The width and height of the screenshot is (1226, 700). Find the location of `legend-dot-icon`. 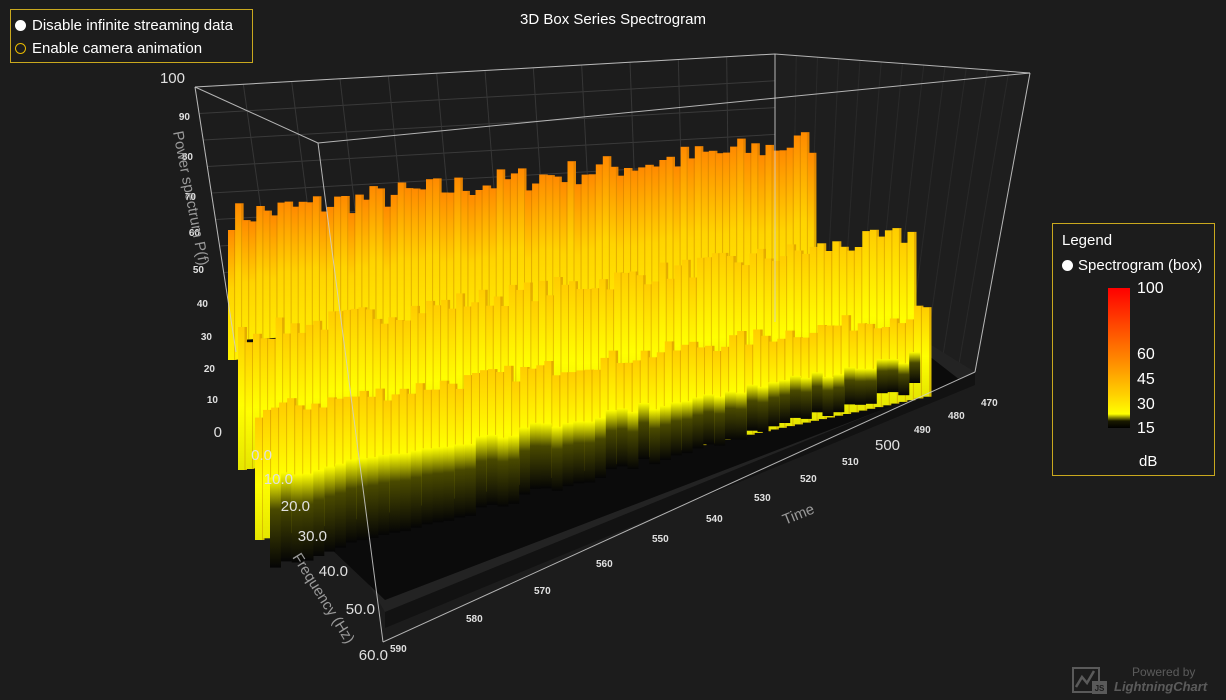

legend-dot-icon is located at coordinates (1067, 265).